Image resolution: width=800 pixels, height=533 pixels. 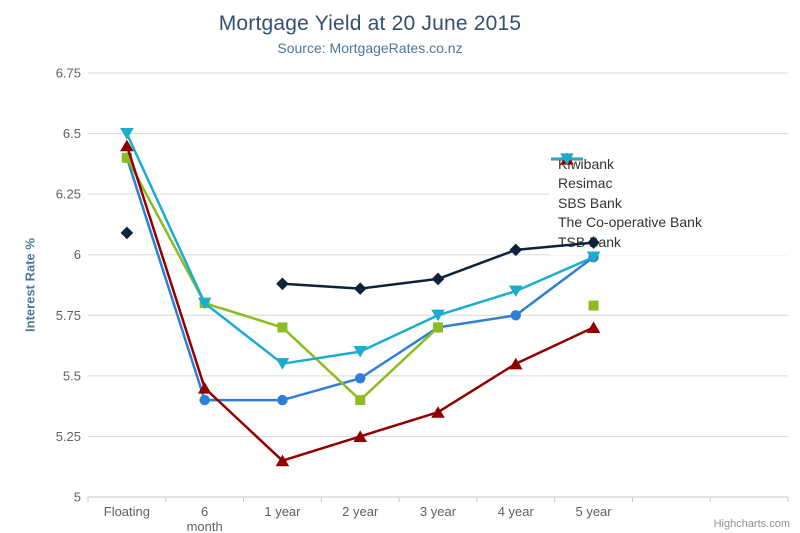 I want to click on y-axis-tick-label: 6.75, so click(x=68, y=73).